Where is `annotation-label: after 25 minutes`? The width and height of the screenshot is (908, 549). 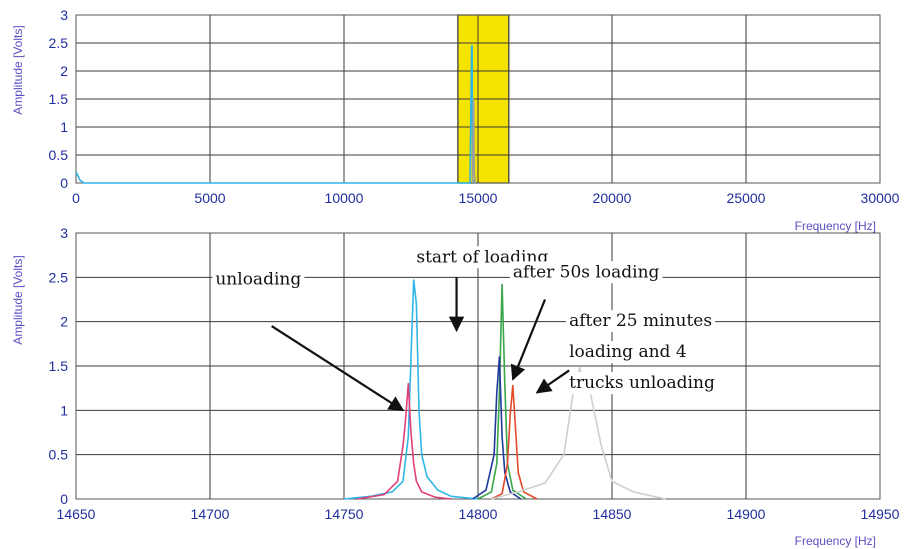 annotation-label: after 25 minutes is located at coordinates (640, 321).